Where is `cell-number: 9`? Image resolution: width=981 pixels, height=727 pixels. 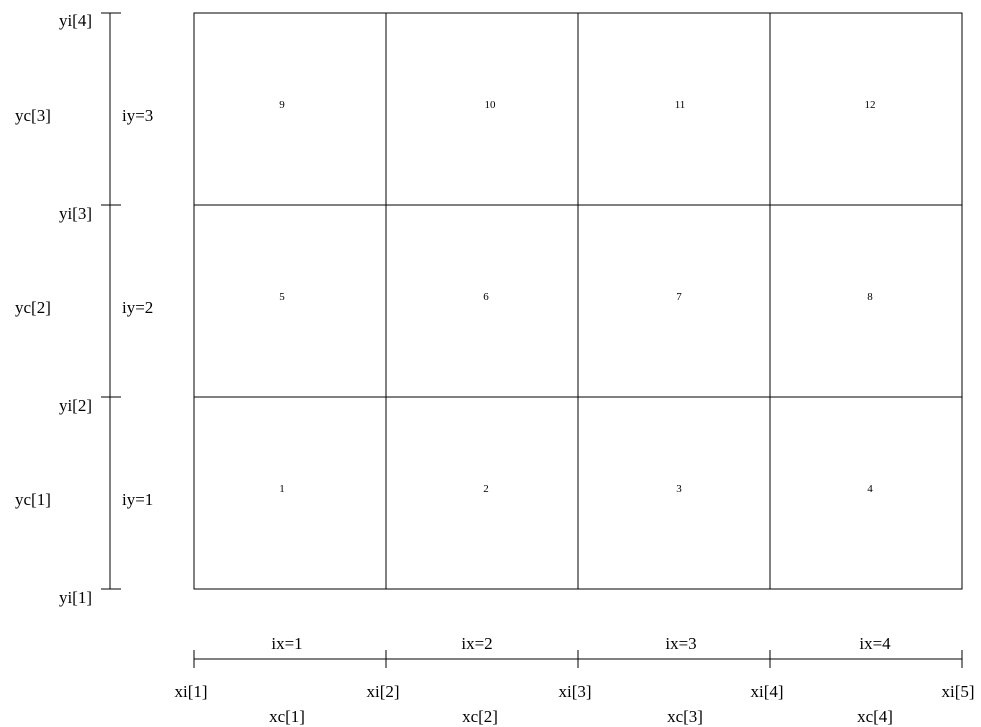 cell-number: 9 is located at coordinates (282, 105).